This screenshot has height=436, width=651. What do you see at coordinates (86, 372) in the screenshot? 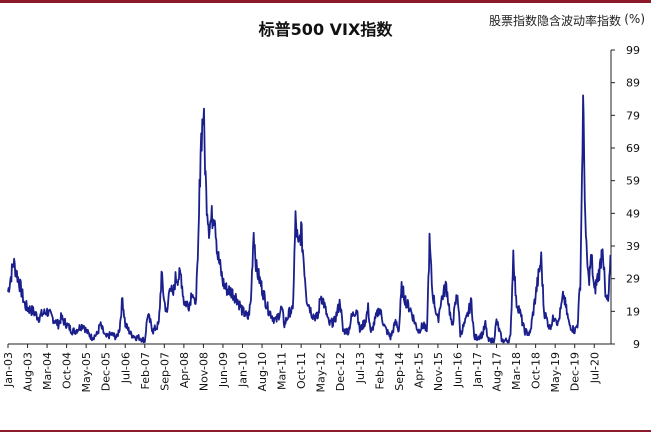
I see `x-tick-label: May-05` at bounding box center [86, 372].